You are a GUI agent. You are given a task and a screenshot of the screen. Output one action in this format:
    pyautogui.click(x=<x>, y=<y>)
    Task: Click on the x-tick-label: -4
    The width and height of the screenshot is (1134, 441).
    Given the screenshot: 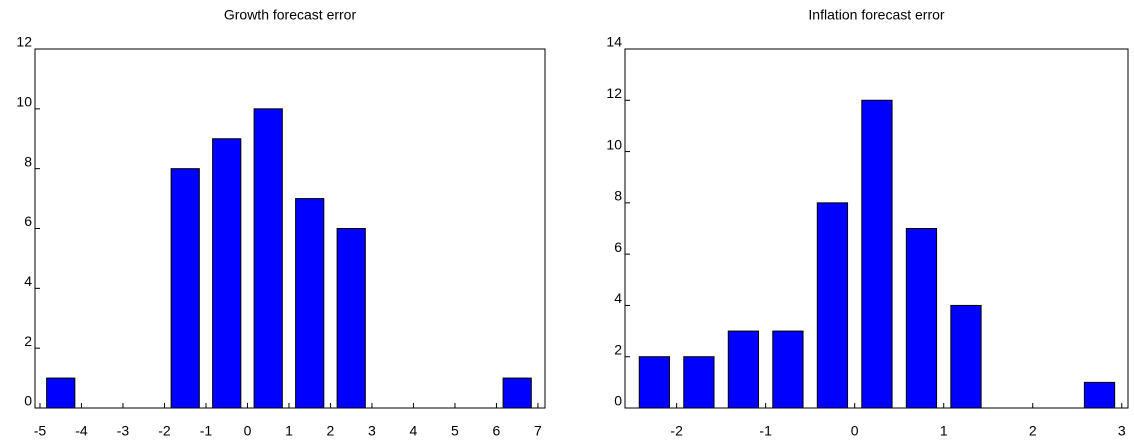 What is the action you would take?
    pyautogui.click(x=81, y=431)
    